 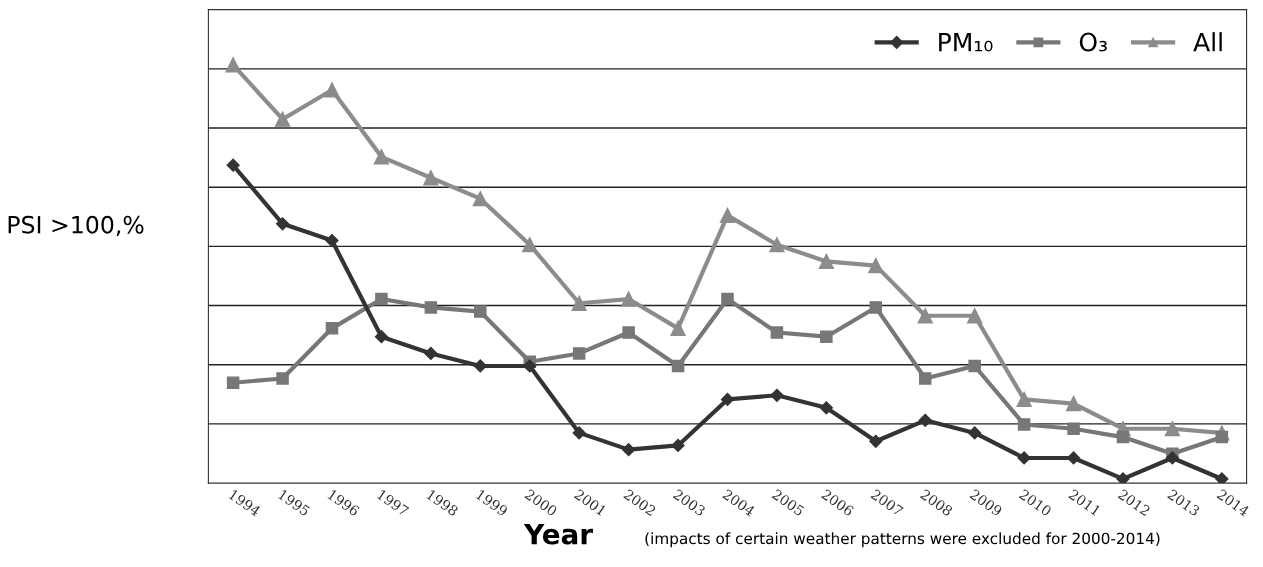 I want to click on legend-label: O₃, so click(x=1093, y=42).